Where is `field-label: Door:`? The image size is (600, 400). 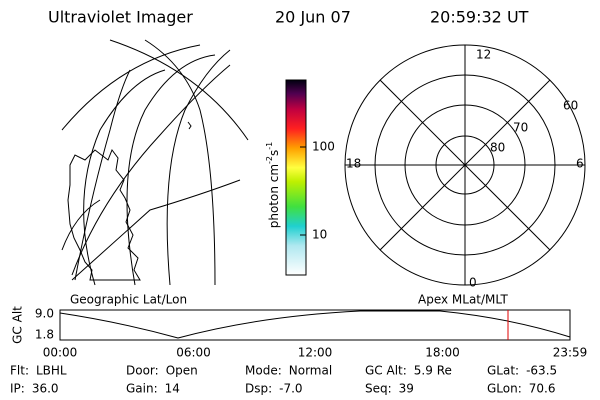
field-label: Door: is located at coordinates (142, 371).